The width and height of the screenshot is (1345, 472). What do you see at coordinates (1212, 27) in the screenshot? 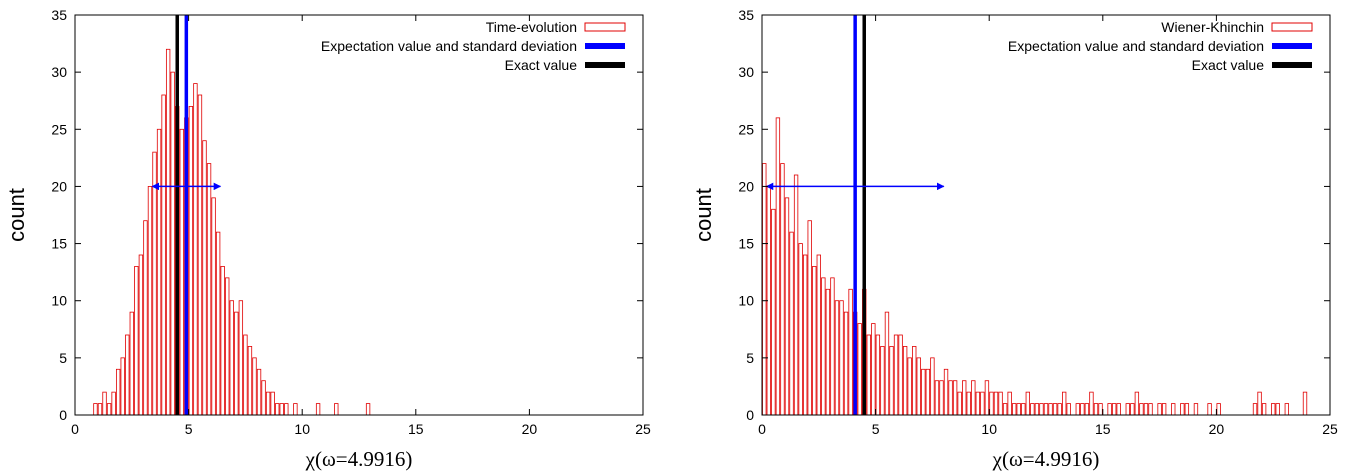
I see `legend-label: Wiener-Khinchin` at bounding box center [1212, 27].